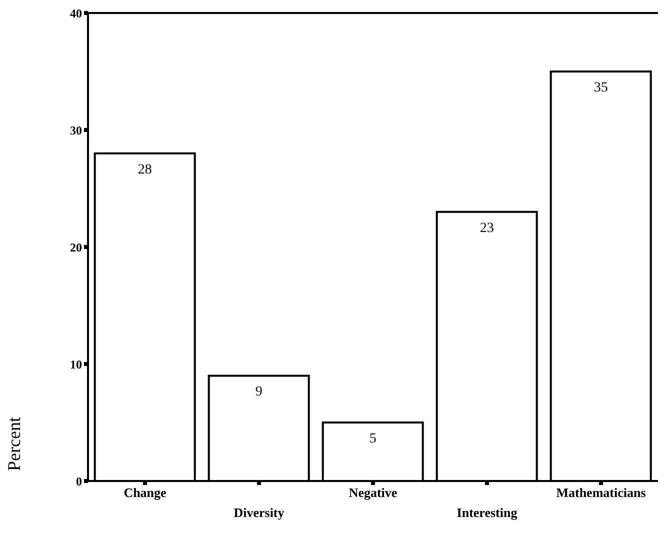 The width and height of the screenshot is (666, 549). I want to click on y-tick-label: 40, so click(76, 13).